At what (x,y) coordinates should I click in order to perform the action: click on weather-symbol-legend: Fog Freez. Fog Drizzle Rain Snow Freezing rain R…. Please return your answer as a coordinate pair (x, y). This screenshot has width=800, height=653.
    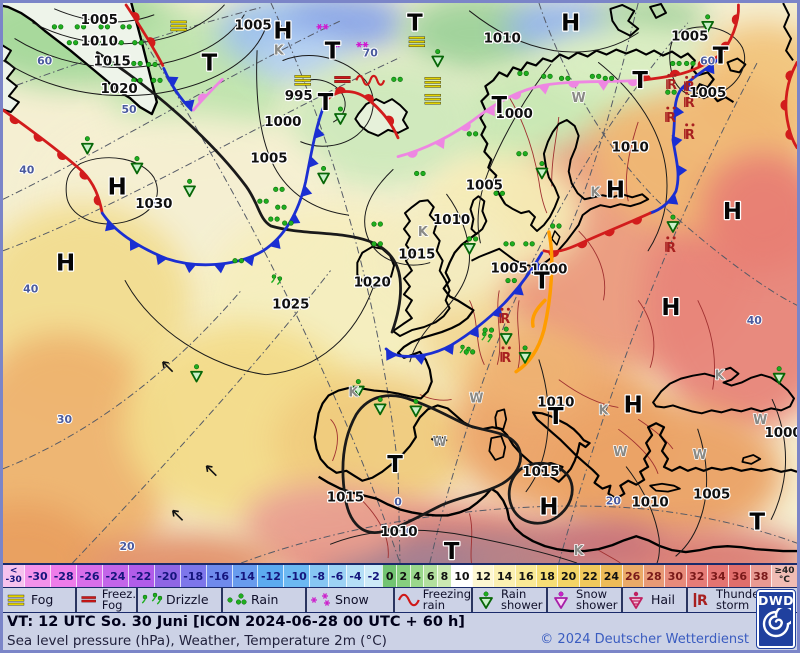
    Looking at the image, I should click on (400, 600).